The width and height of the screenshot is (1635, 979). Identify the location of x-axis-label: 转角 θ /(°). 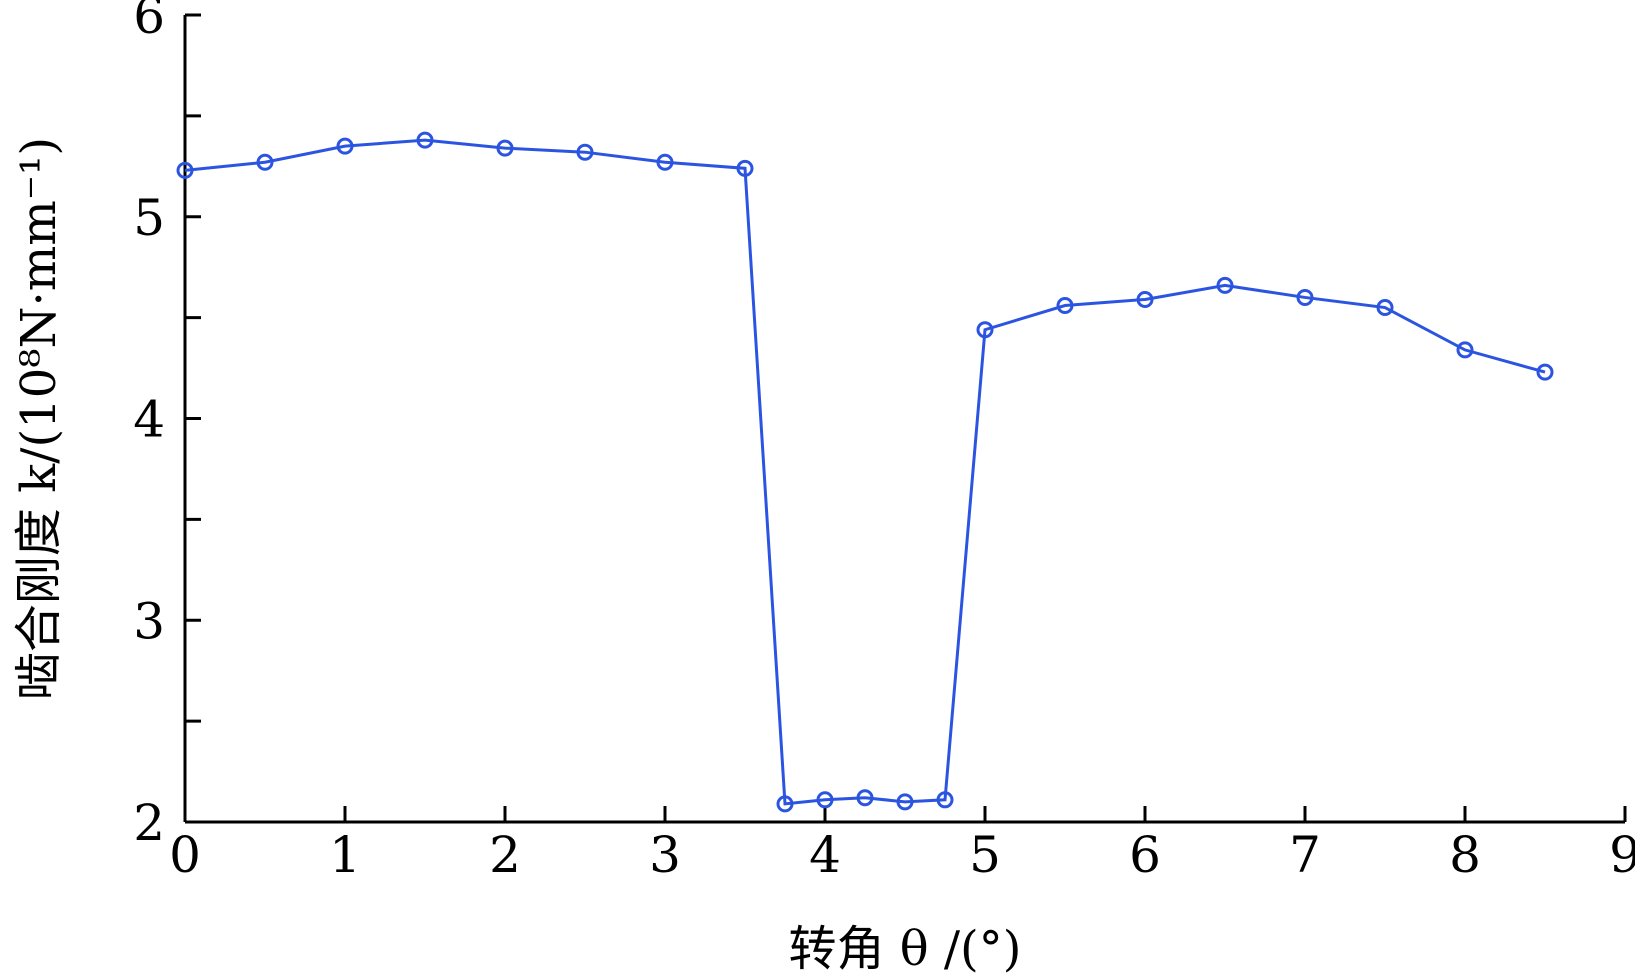
(904, 949).